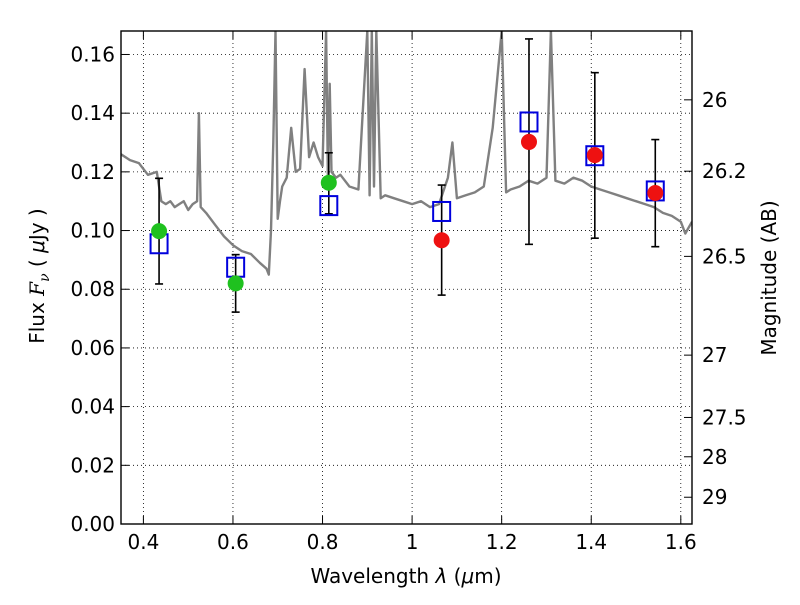 The image size is (800, 605). I want to click on y2-tick-label: 27.5, so click(724, 417).